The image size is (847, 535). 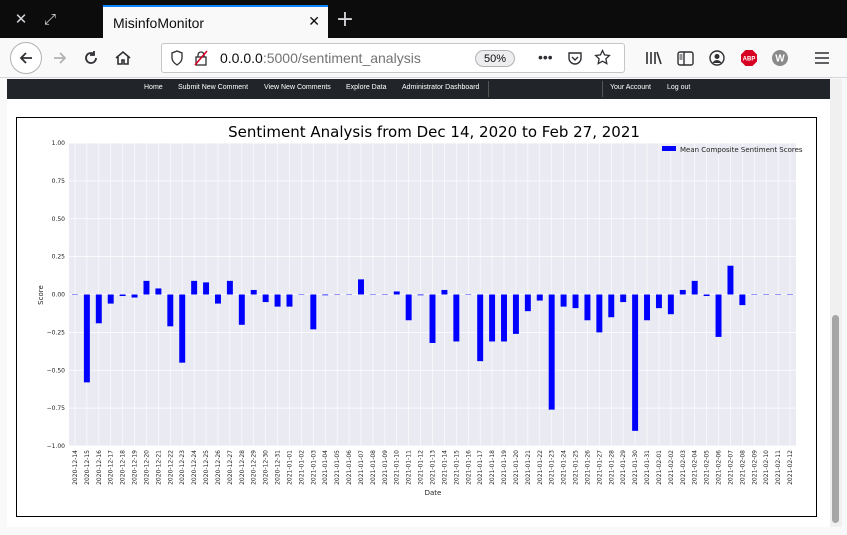 I want to click on x-tick-label: 2021-01-18, so click(x=492, y=467).